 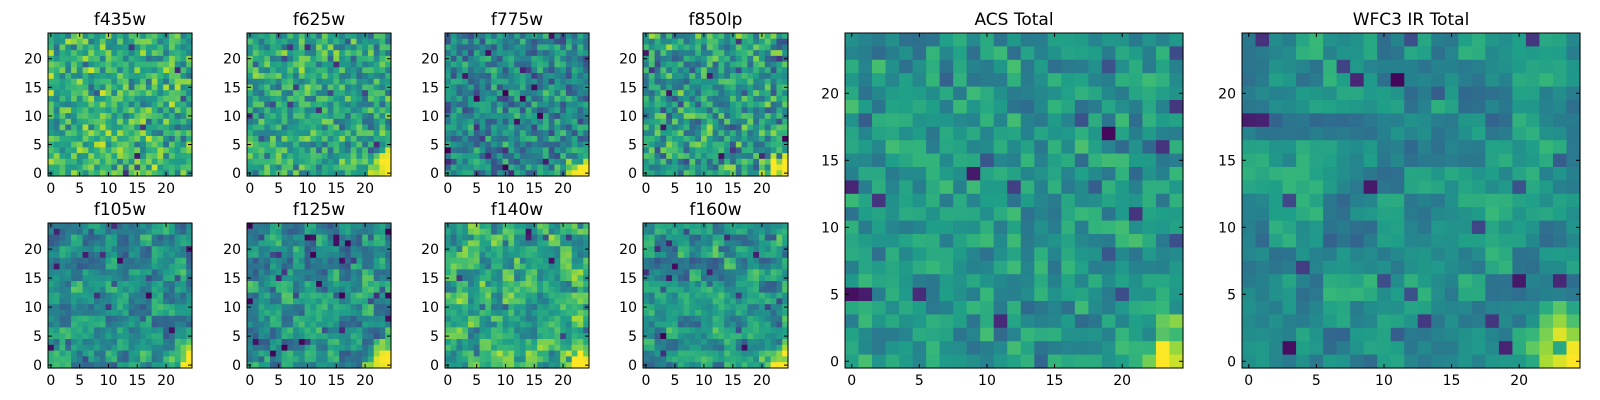 I want to click on x-tick-label: 20, so click(x=166, y=381).